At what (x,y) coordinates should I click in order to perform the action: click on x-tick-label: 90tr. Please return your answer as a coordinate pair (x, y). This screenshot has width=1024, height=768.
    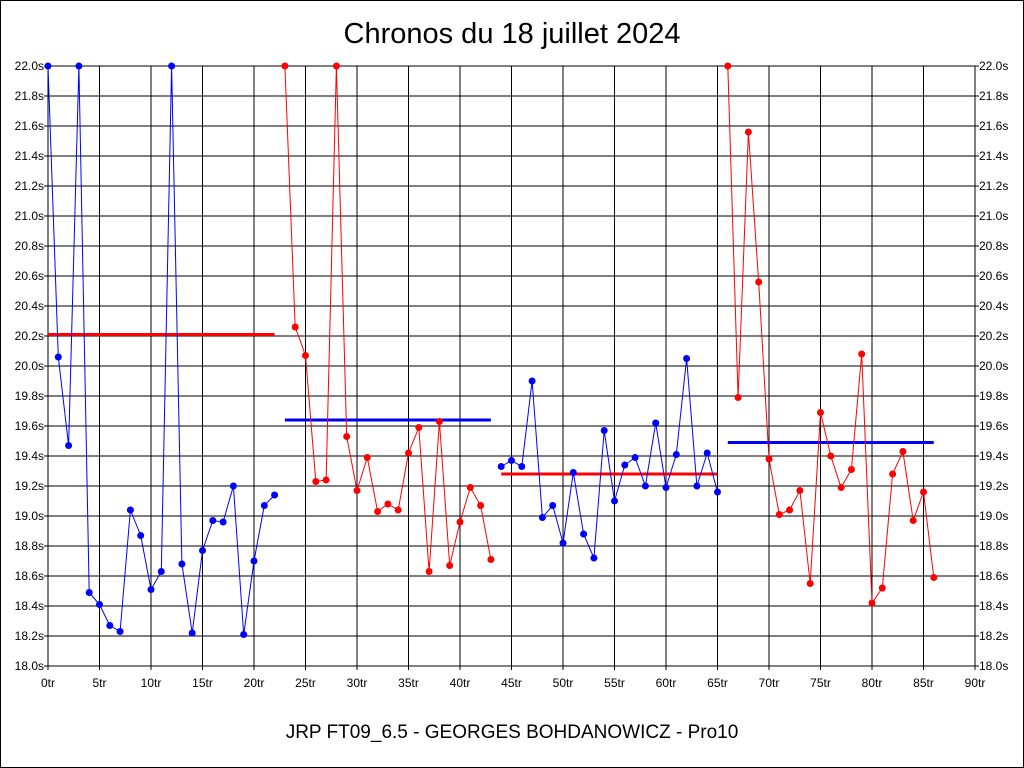
    Looking at the image, I should click on (975, 683).